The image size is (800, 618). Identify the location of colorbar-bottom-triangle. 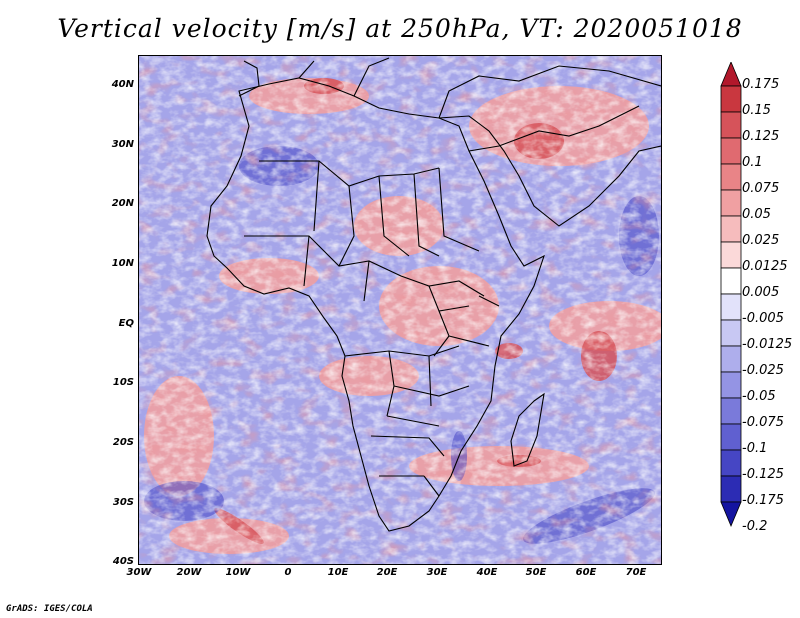
(731, 514).